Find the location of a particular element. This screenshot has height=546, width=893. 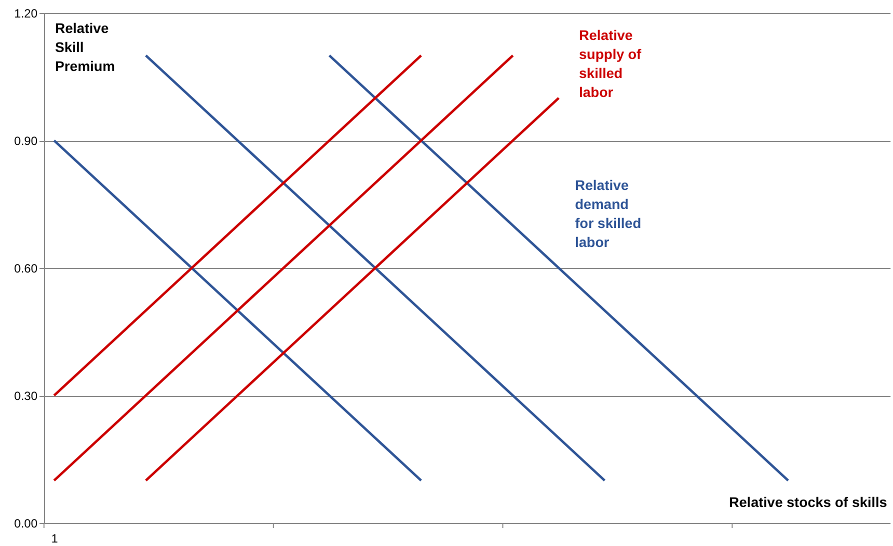

annotation: Relative supply of skilled labor is located at coordinates (610, 63).